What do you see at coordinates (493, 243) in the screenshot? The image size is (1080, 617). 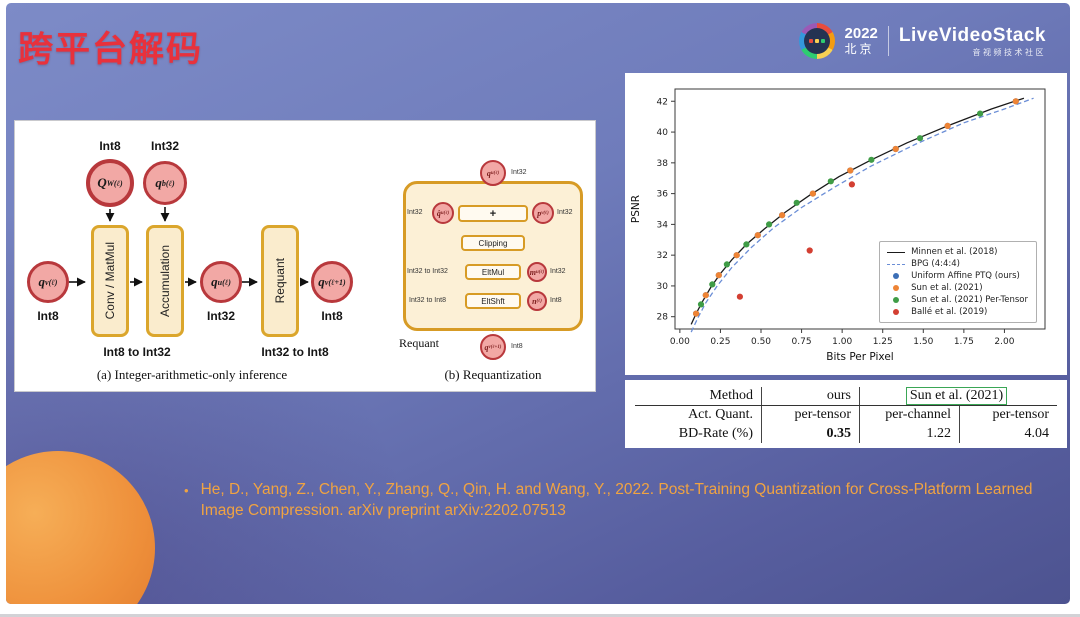 I see `op-clipping: Clipping` at bounding box center [493, 243].